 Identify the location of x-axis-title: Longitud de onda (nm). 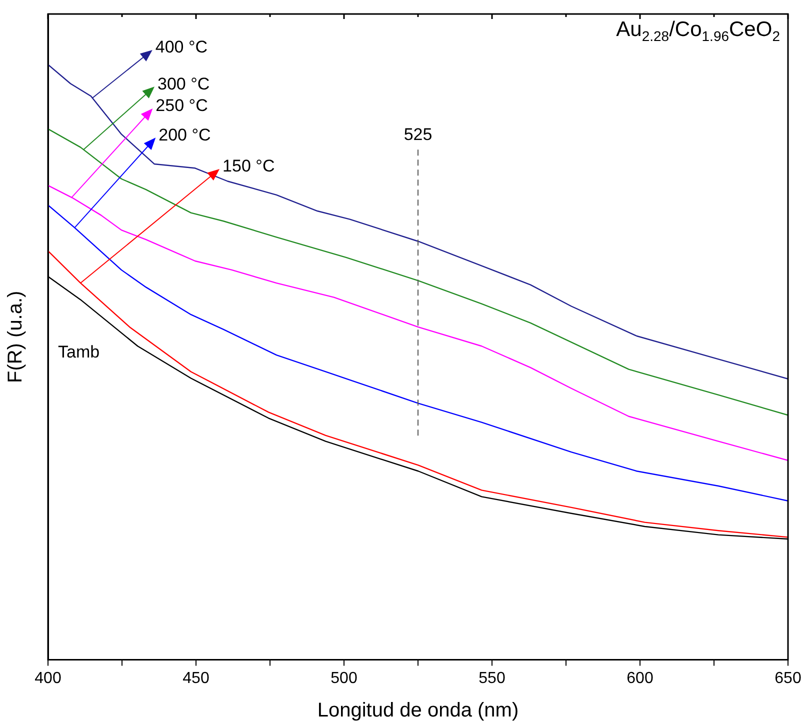
(418, 711).